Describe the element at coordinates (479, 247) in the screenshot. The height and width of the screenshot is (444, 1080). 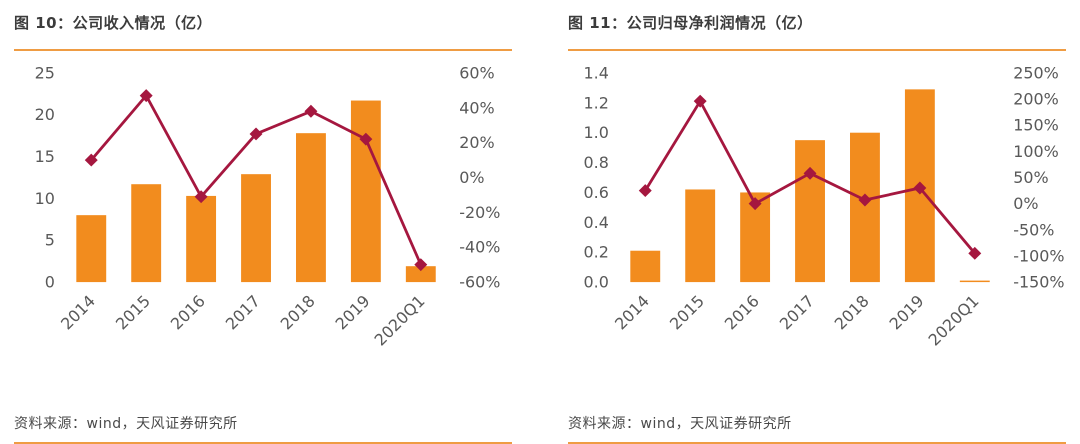
I see `right-axis-tick: -40%` at that location.